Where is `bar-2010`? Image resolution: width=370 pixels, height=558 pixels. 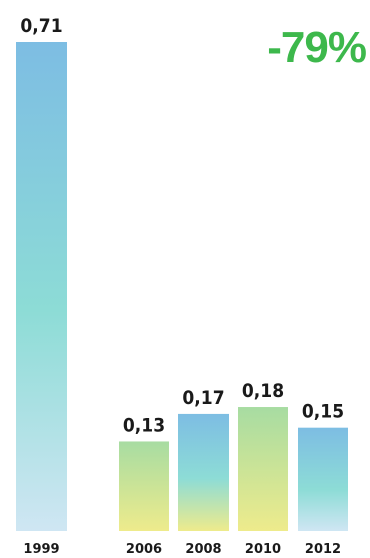 bar-2010 is located at coordinates (263, 469).